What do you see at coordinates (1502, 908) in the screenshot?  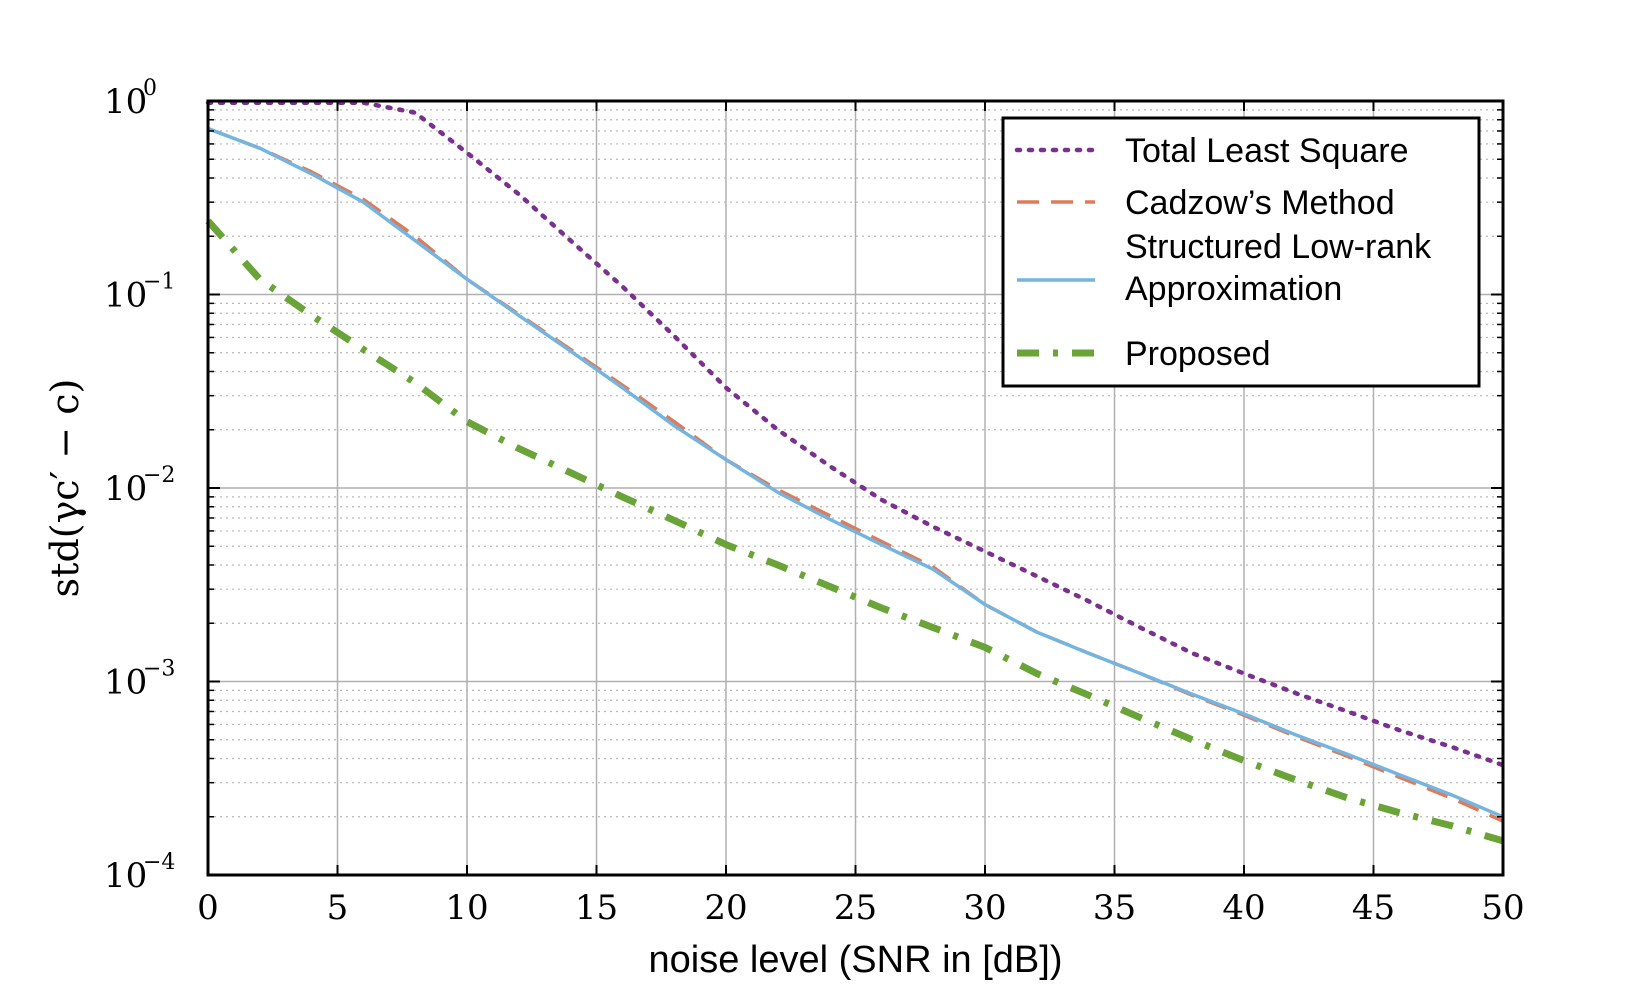 I see `x-tick-label: 50` at bounding box center [1502, 908].